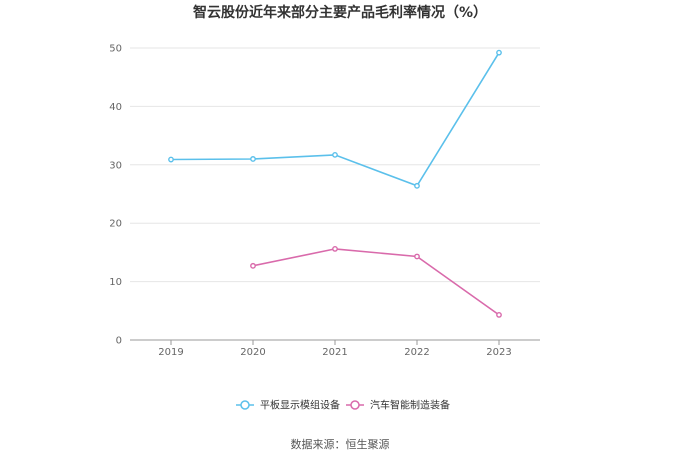 The width and height of the screenshot is (680, 460). I want to click on legend-label: 平板显示模组设备, so click(300, 405).